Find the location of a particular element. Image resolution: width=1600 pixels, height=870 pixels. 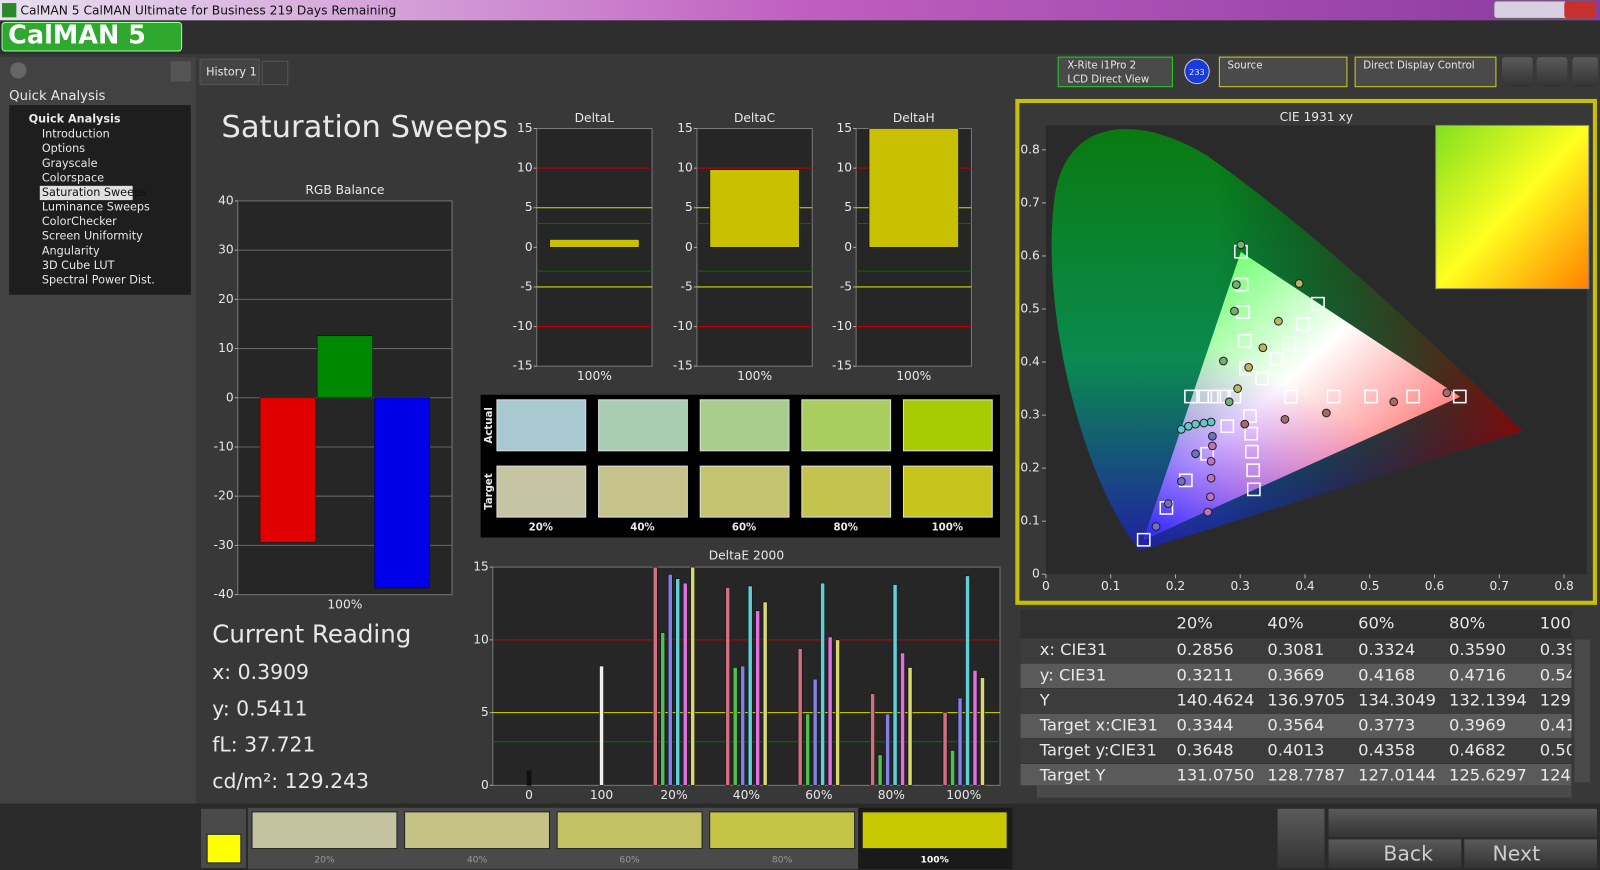

tree-item: Colorspace is located at coordinates (73, 177).